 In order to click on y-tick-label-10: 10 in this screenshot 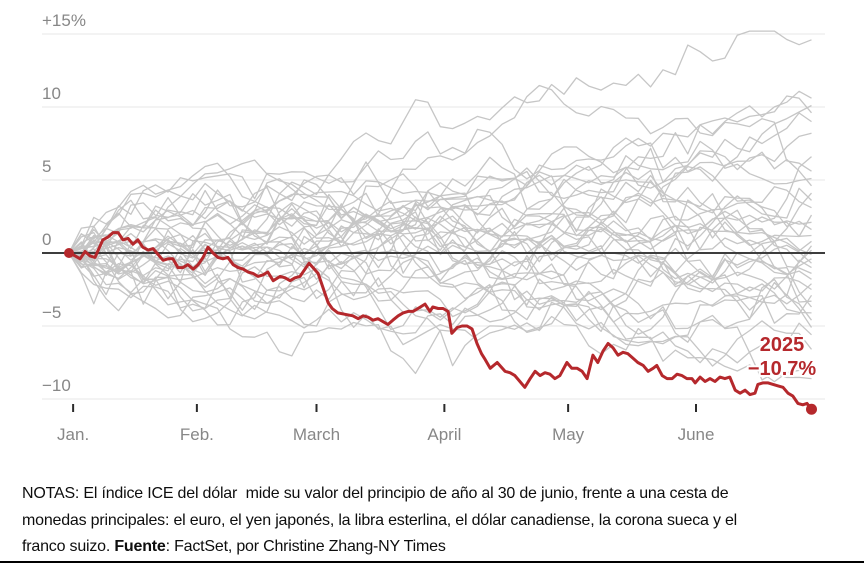, I will do `click(51, 93)`.